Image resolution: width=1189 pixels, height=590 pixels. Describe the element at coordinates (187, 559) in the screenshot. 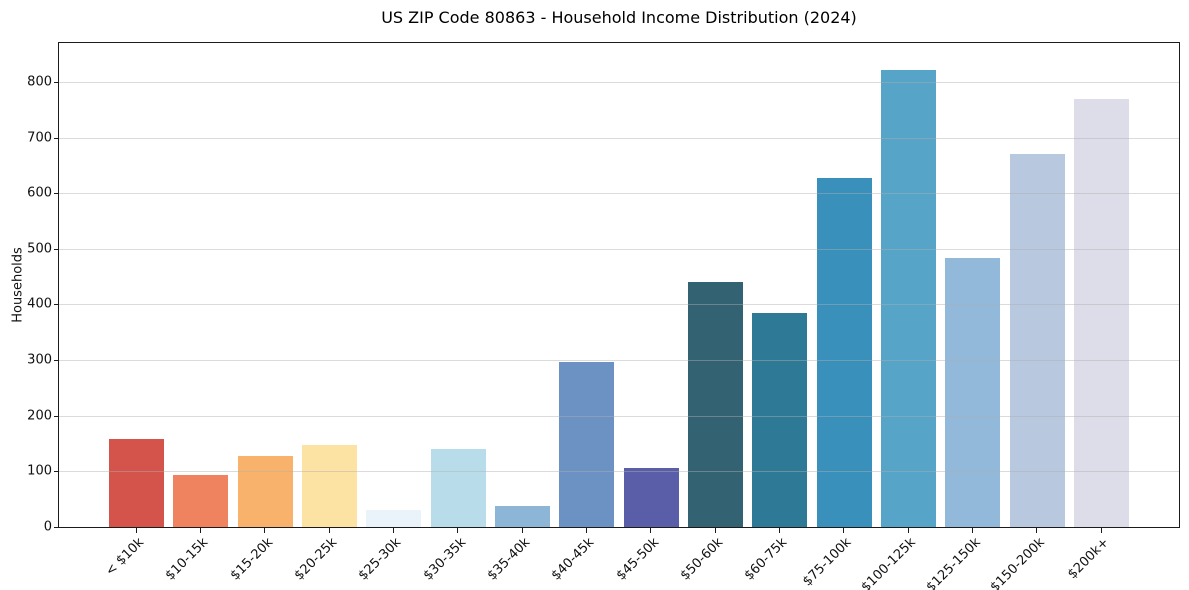

I see `x-tick-label: $10-15k` at that location.